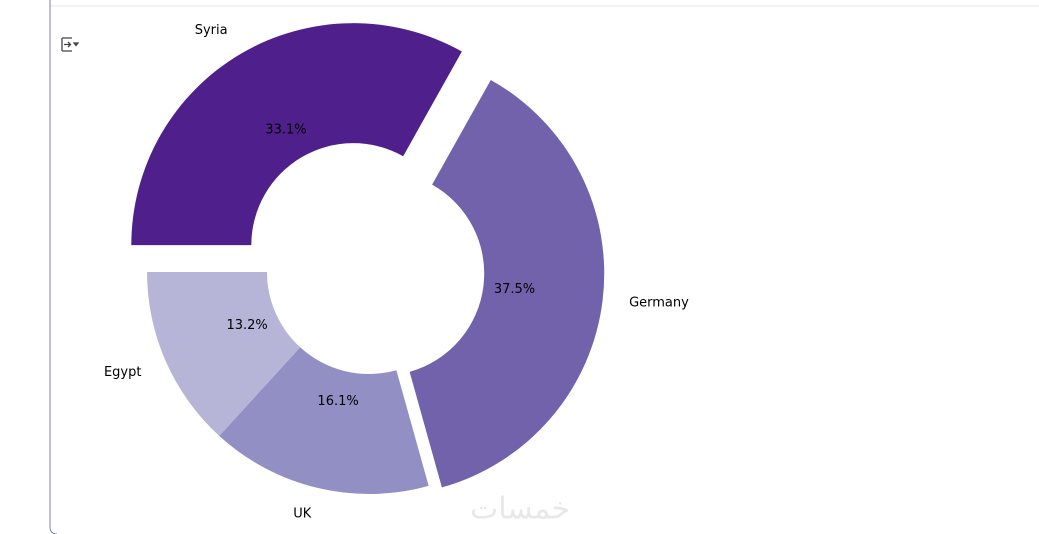  Describe the element at coordinates (520, 509) in the screenshot. I see `watermark: خمسات` at that location.